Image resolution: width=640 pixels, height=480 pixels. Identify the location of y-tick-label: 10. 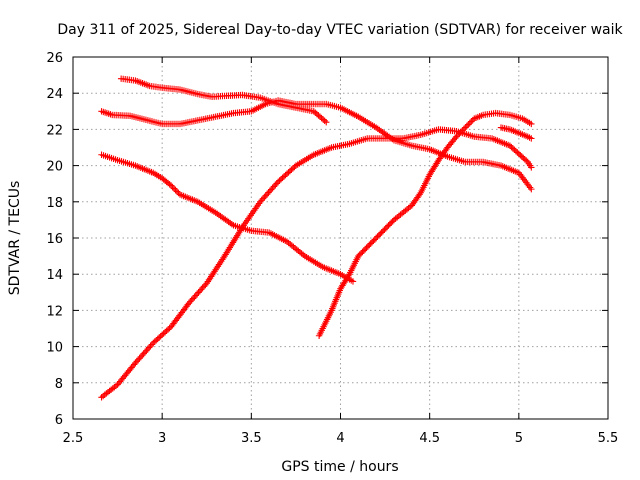
(54, 348).